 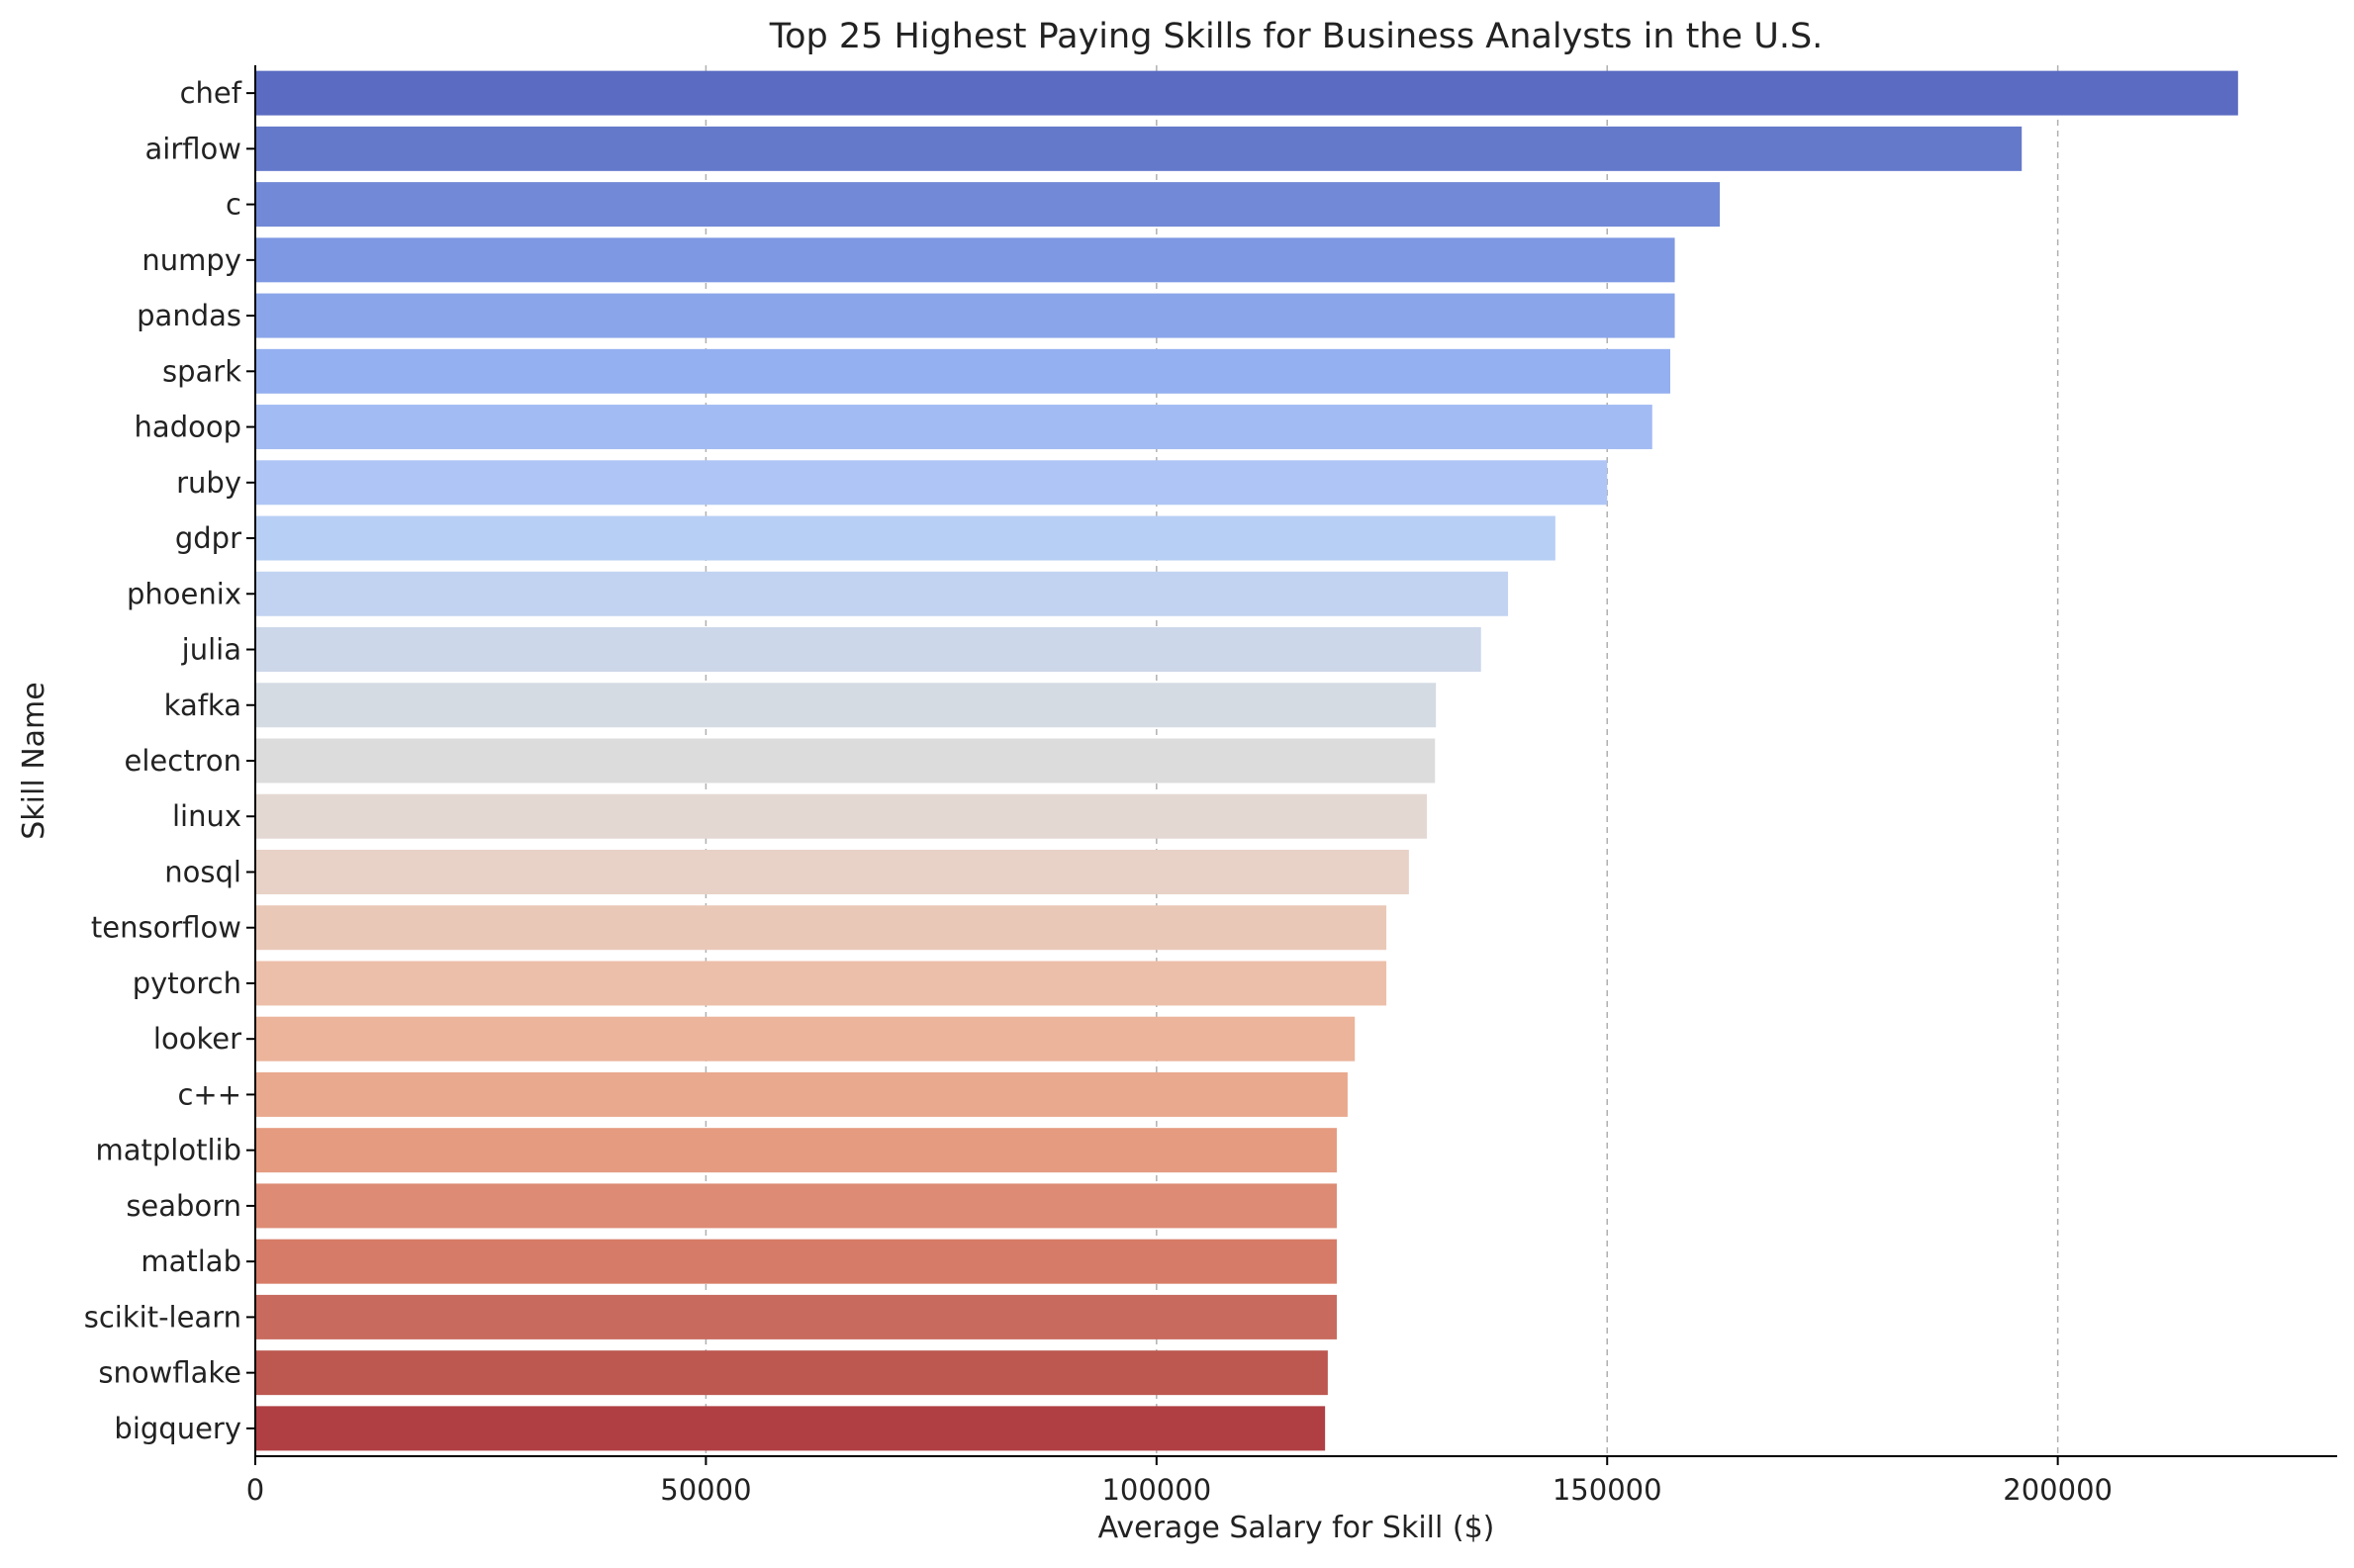 I want to click on x-tick-label: 150000, so click(x=1607, y=1490).